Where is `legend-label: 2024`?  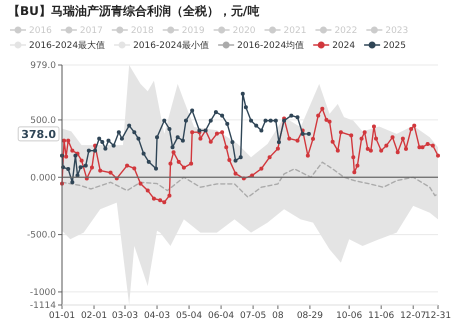 legend-label: 2024 is located at coordinates (344, 46).